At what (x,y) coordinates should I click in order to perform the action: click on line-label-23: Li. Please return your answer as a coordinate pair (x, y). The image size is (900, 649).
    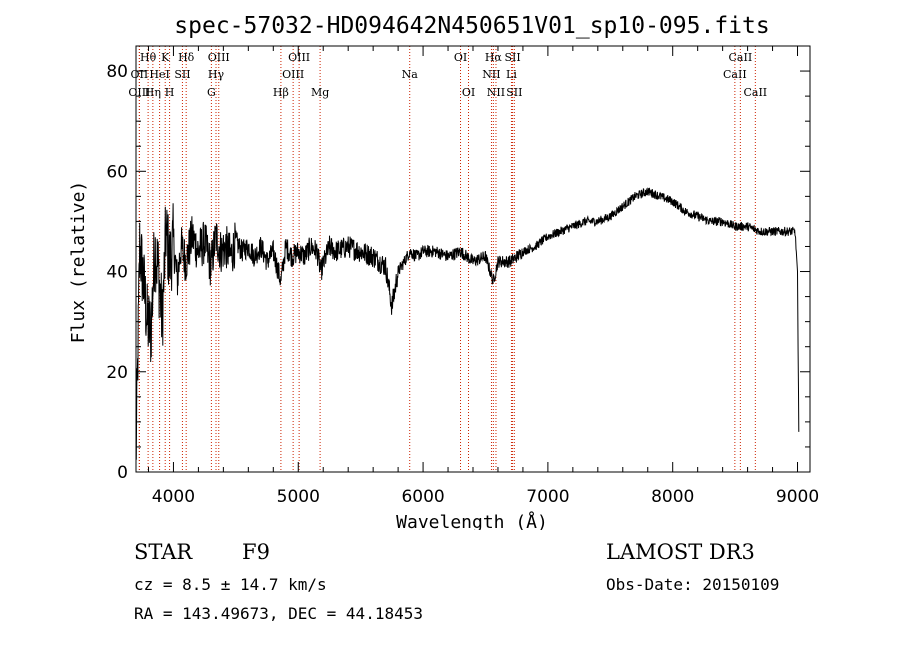
    Looking at the image, I should click on (511, 74).